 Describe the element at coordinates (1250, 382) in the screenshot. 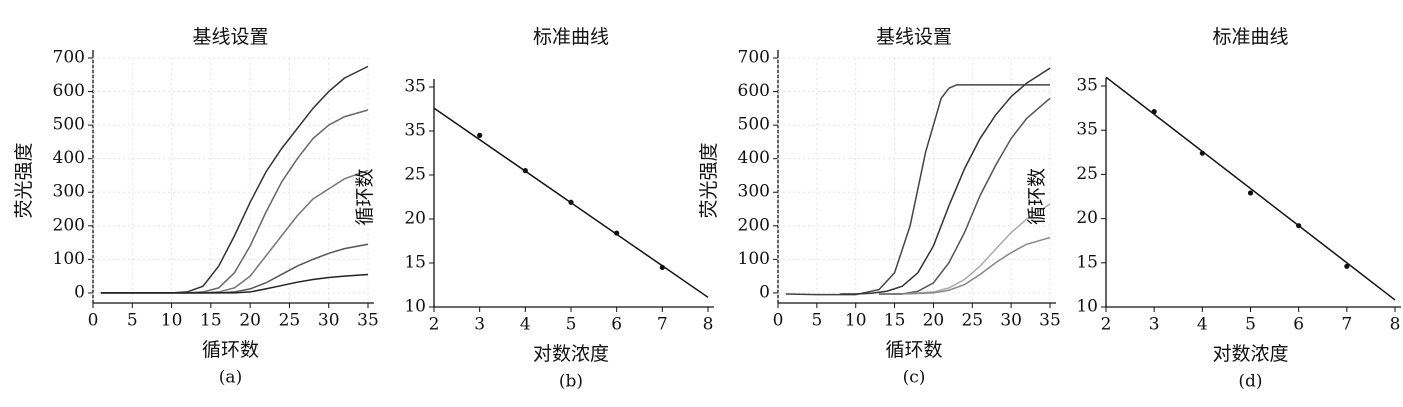

I see `caption: (d)` at that location.